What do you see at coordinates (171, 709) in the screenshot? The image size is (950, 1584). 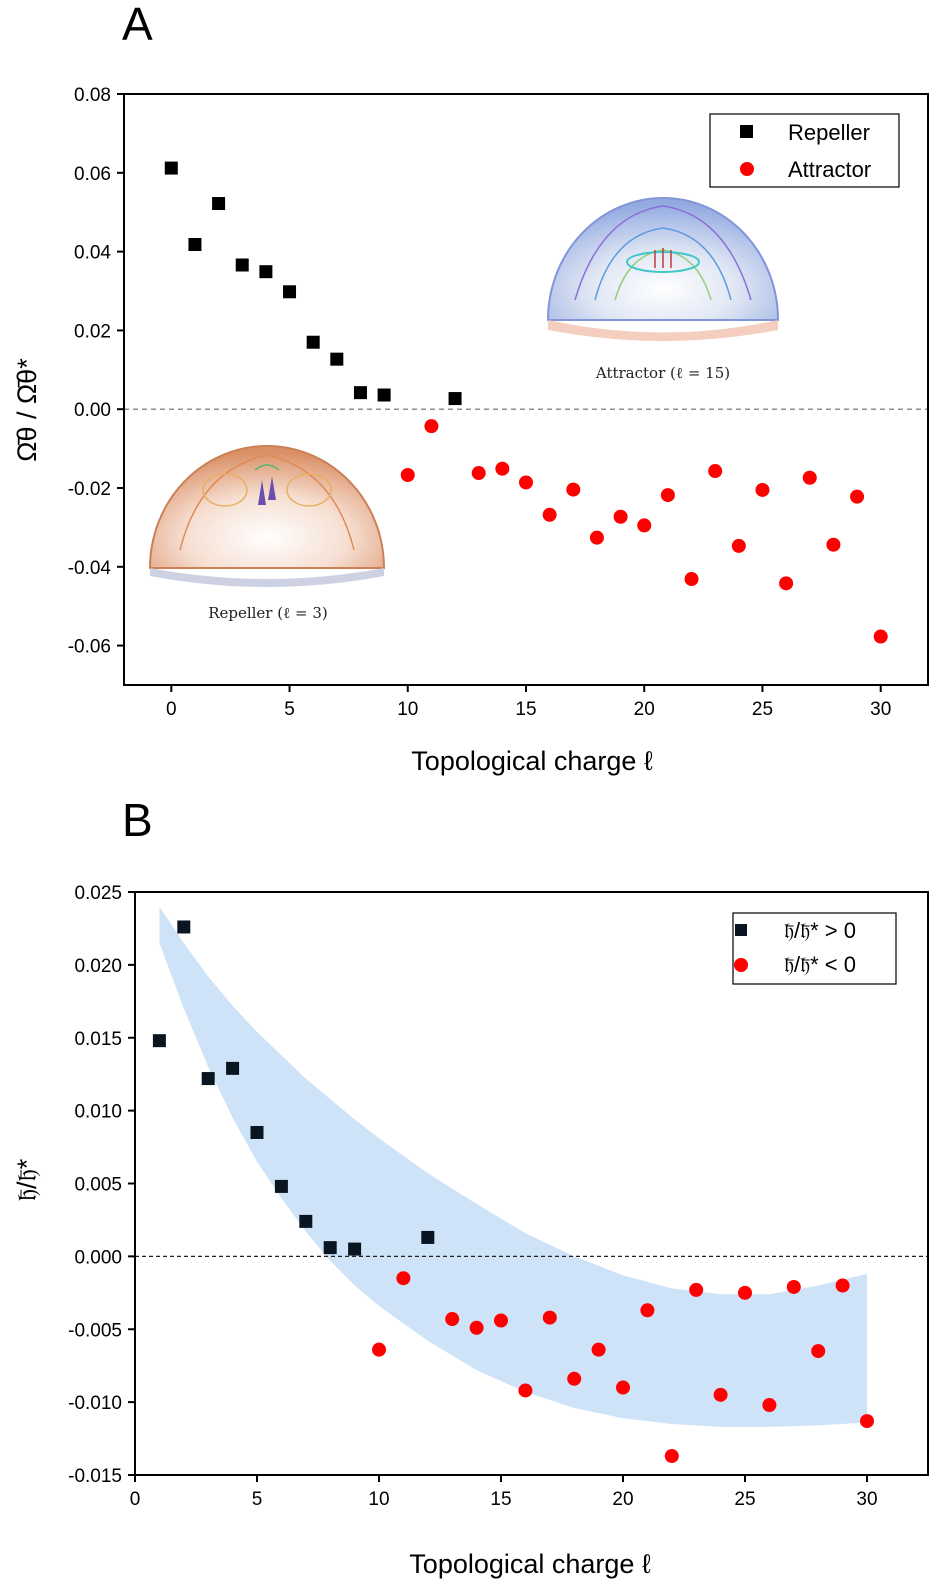 I see `panel-a-x-tick-label-0: 0` at bounding box center [171, 709].